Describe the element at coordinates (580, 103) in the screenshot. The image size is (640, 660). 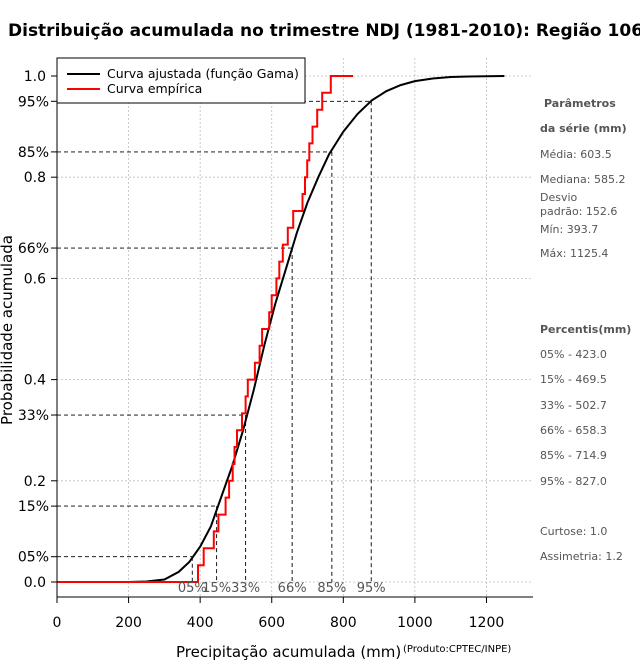
I see `params-title-line1: Parâmetros` at that location.